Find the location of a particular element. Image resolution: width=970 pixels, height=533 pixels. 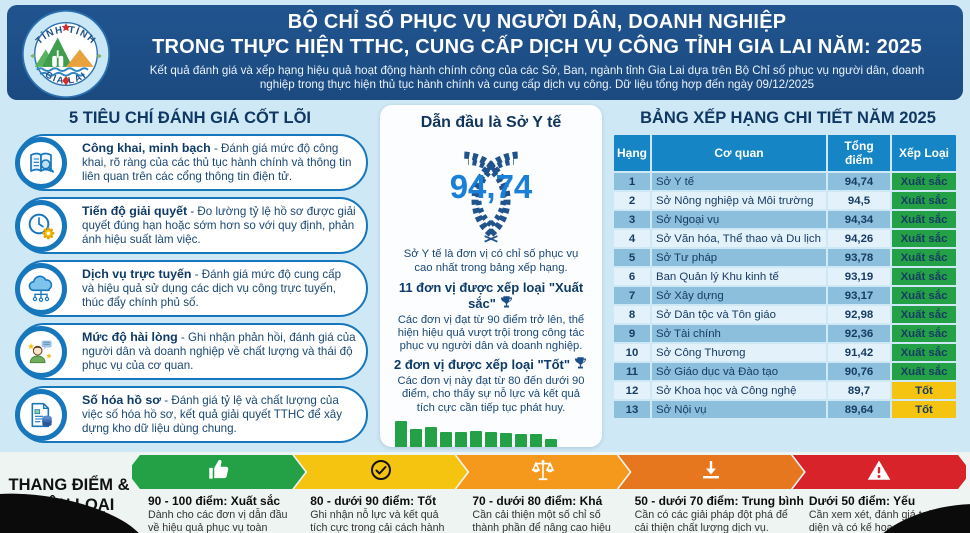

leader-stat-heading: 11 đơn vị được xếp loại "Xuất sắc" is located at coordinates (491, 296).